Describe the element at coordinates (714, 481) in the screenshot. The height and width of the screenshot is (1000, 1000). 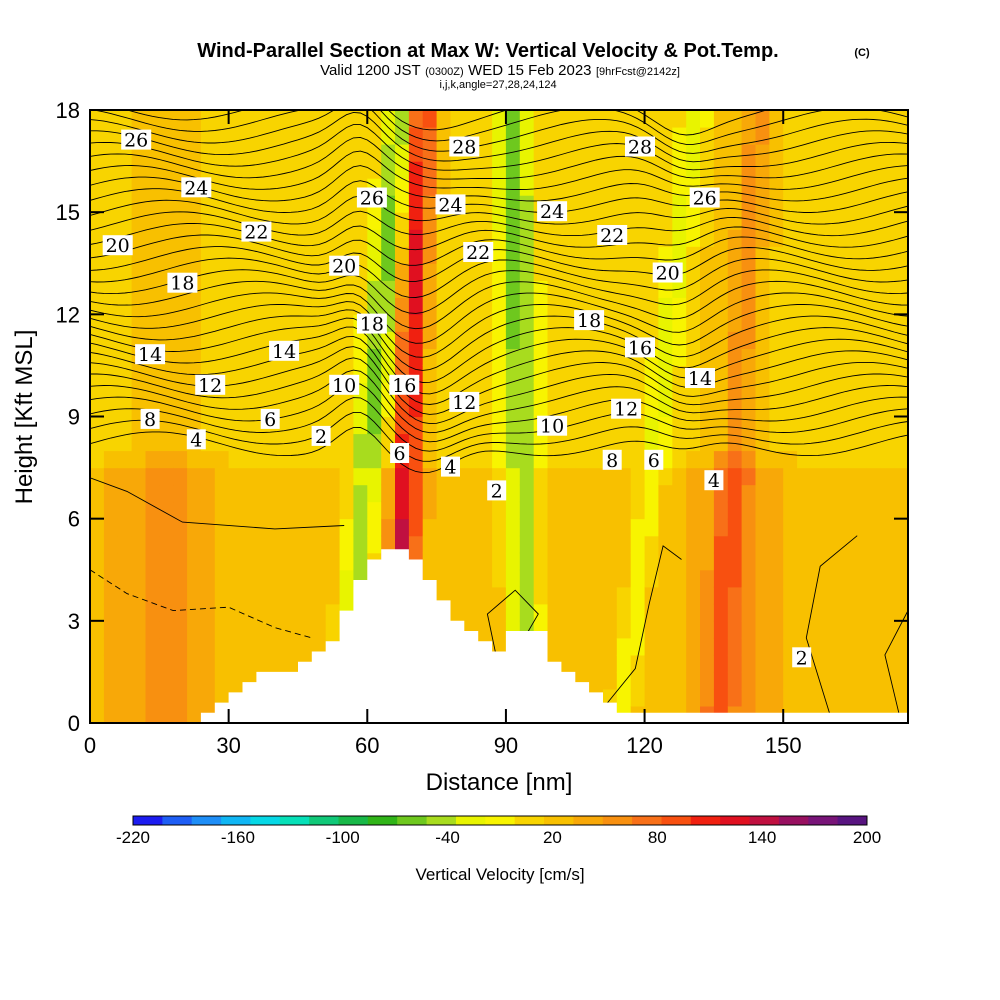
I see `contour-label: 4` at that location.